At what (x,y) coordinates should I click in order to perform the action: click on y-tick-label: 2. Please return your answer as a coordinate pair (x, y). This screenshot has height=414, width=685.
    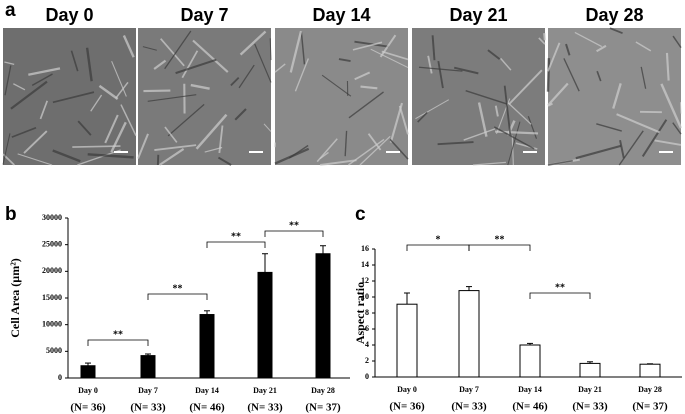
    Looking at the image, I should click on (367, 360).